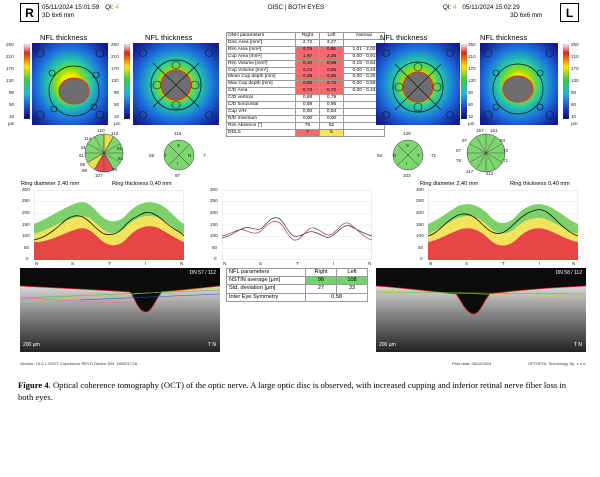 This screenshot has height=477, width=600. I want to click on left-value: 0,72, so click(331, 84).